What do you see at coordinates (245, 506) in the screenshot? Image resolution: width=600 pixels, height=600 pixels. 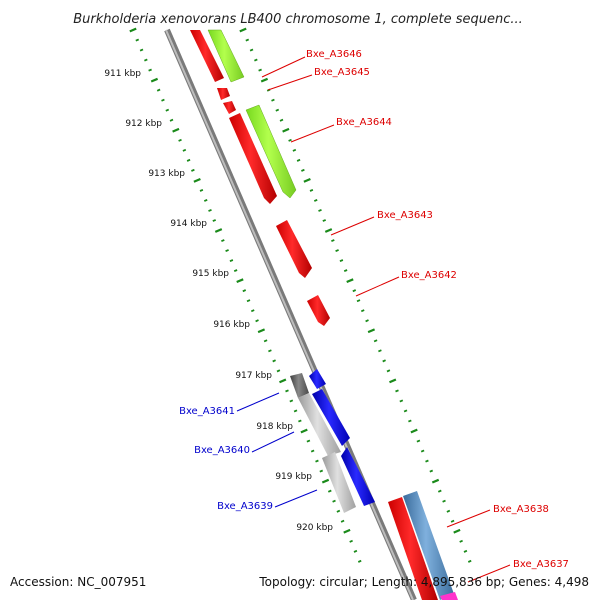 I see `gene-label: Bxe_A3639` at bounding box center [245, 506].